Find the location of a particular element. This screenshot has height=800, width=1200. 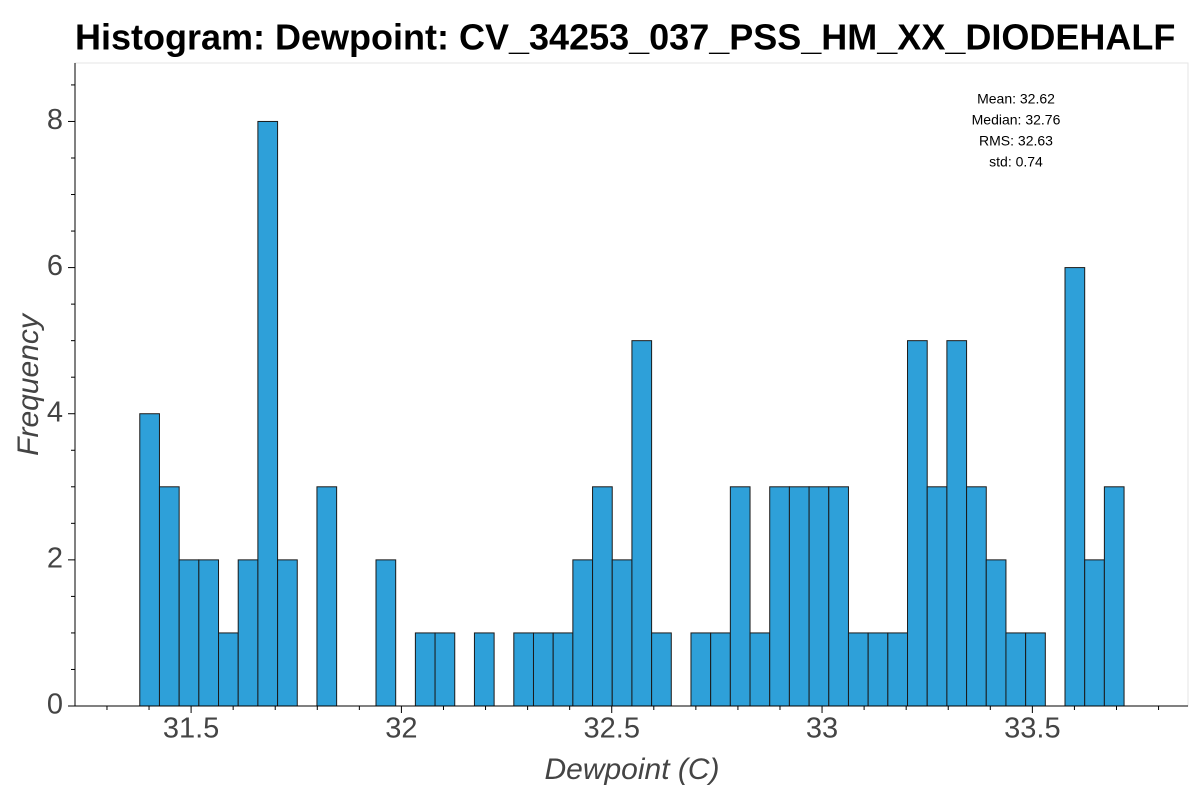

y-tick-label: 6 is located at coordinates (55, 266).